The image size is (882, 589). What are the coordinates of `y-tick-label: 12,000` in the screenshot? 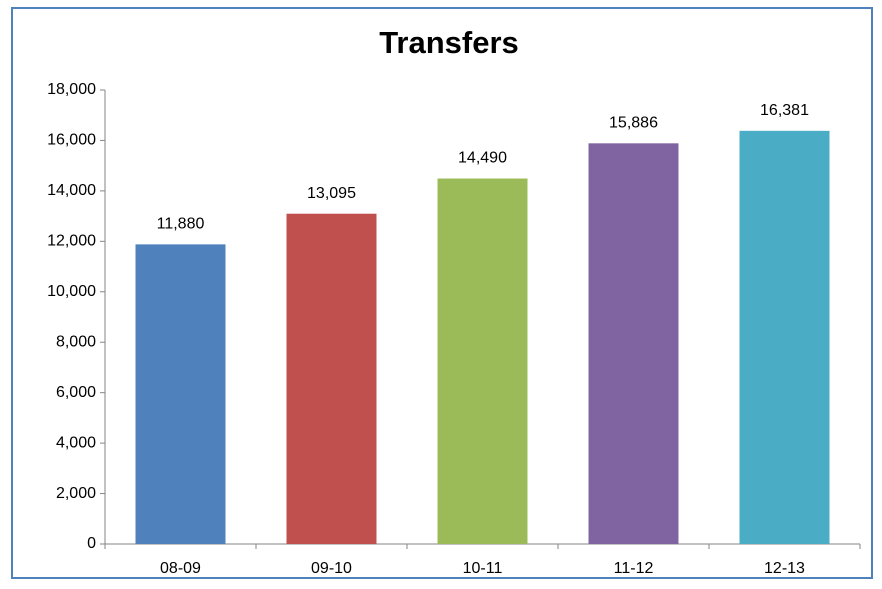 It's located at (71, 241).